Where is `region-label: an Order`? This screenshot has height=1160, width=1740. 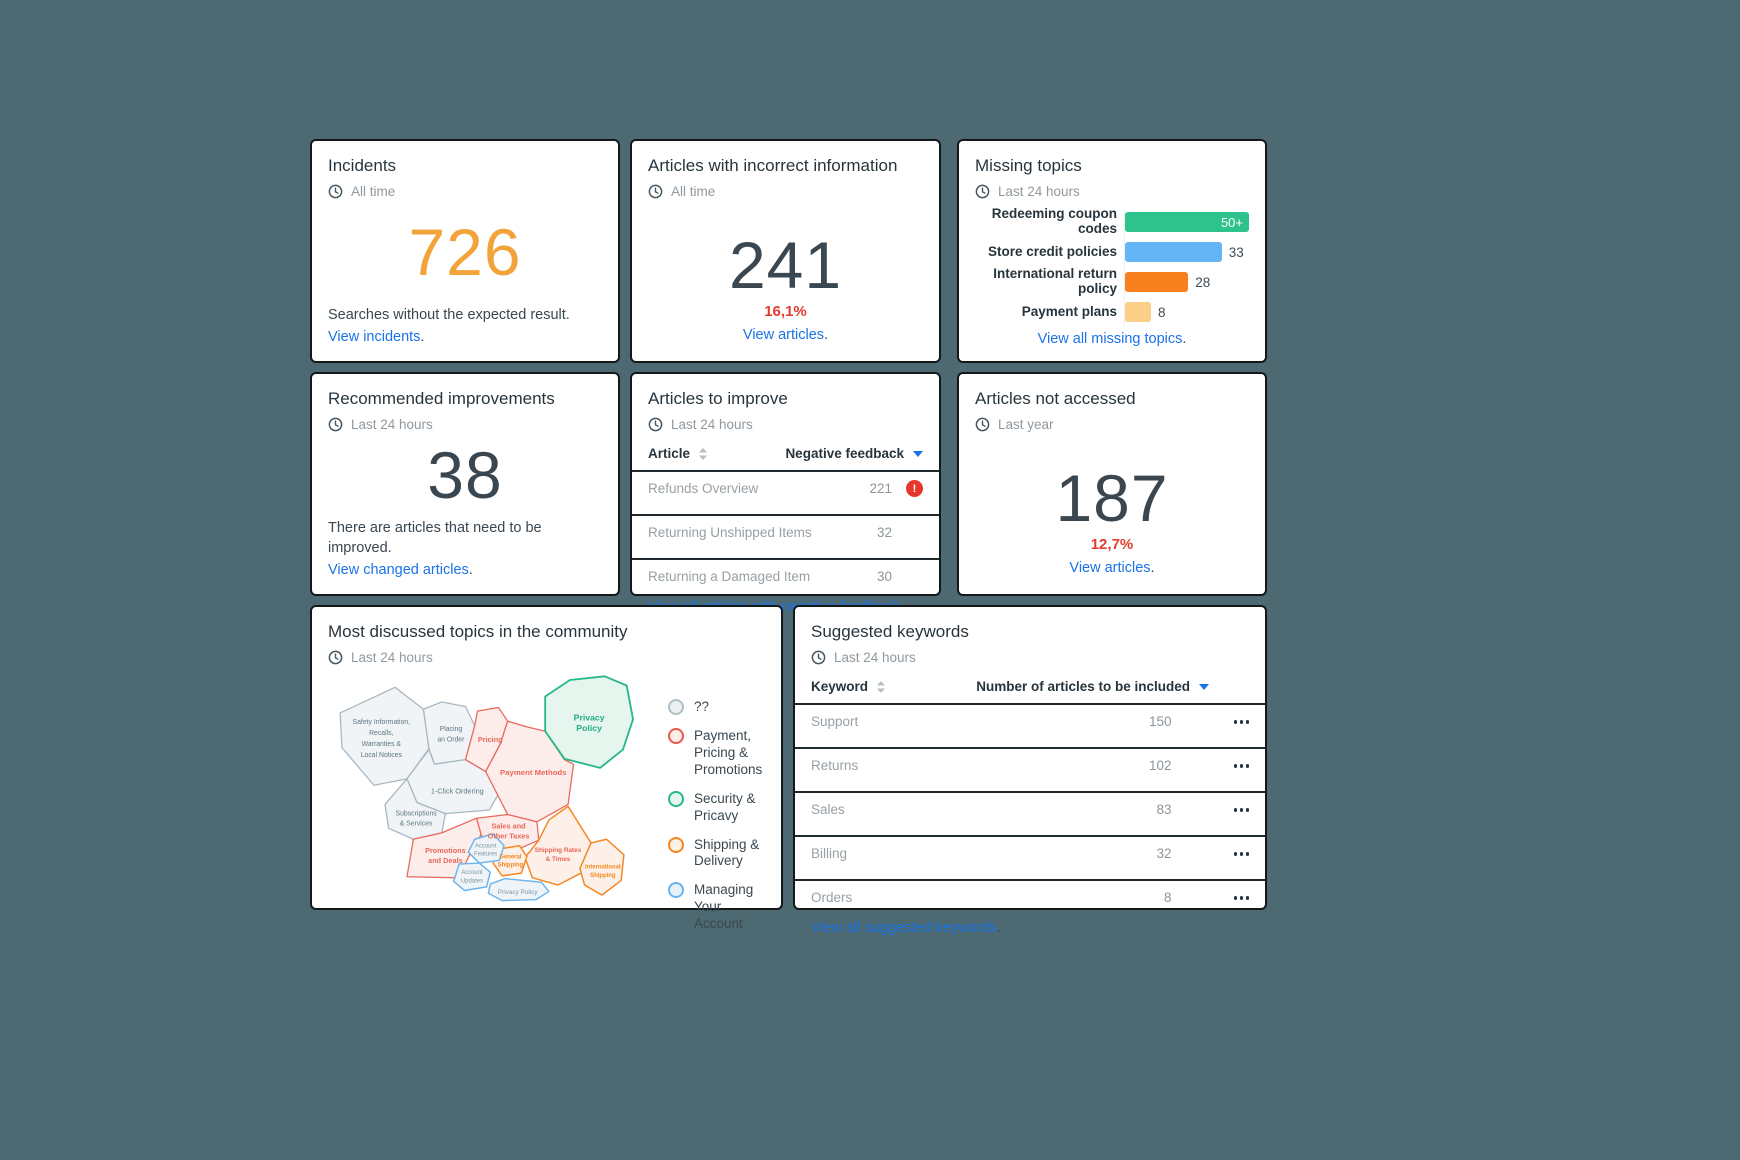
region-label: an Order is located at coordinates (451, 740).